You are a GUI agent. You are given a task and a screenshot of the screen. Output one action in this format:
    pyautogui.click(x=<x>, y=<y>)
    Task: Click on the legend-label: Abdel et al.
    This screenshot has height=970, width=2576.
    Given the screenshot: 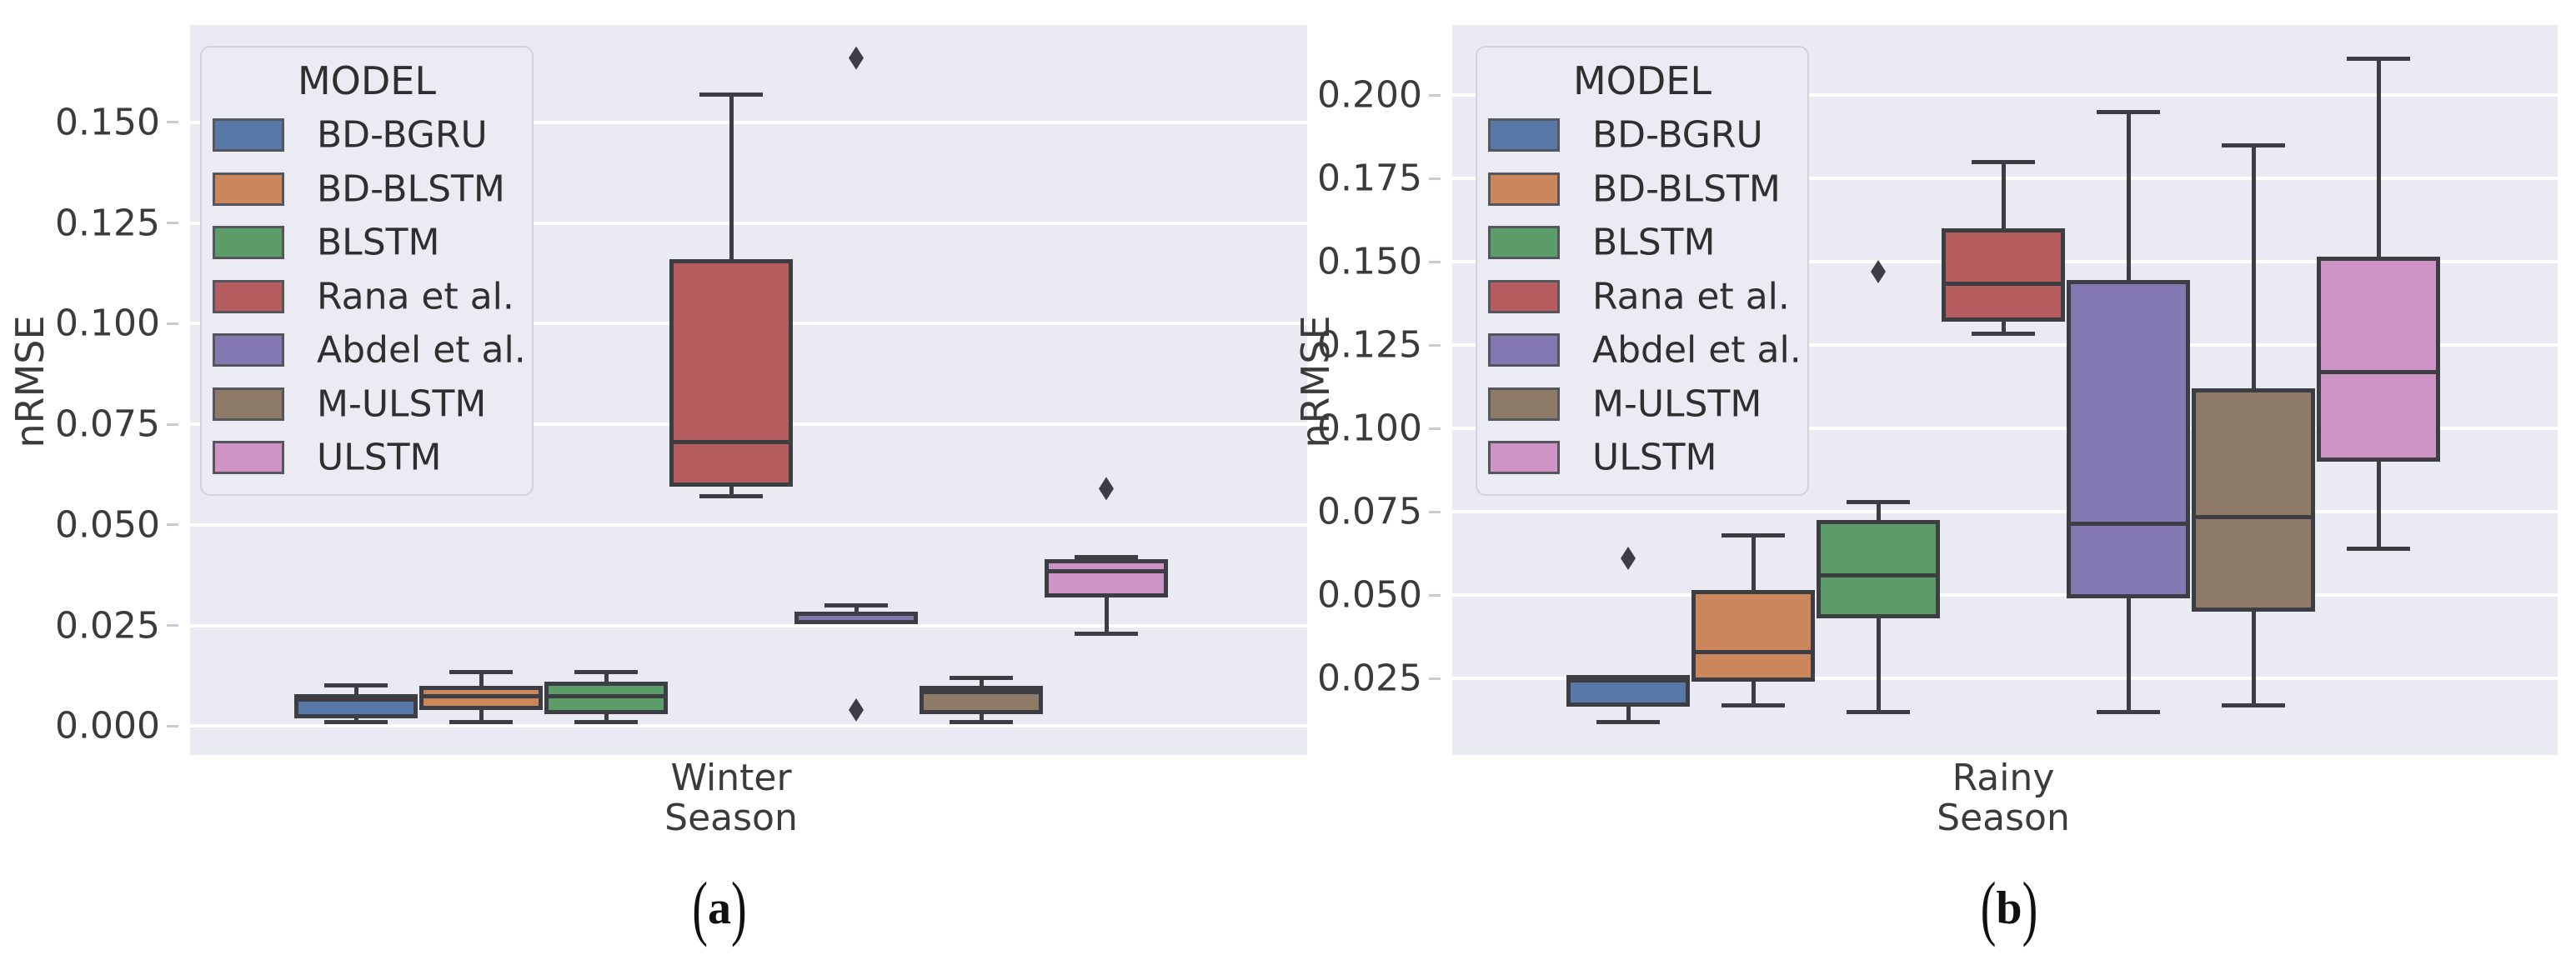 What is the action you would take?
    pyautogui.click(x=1697, y=350)
    